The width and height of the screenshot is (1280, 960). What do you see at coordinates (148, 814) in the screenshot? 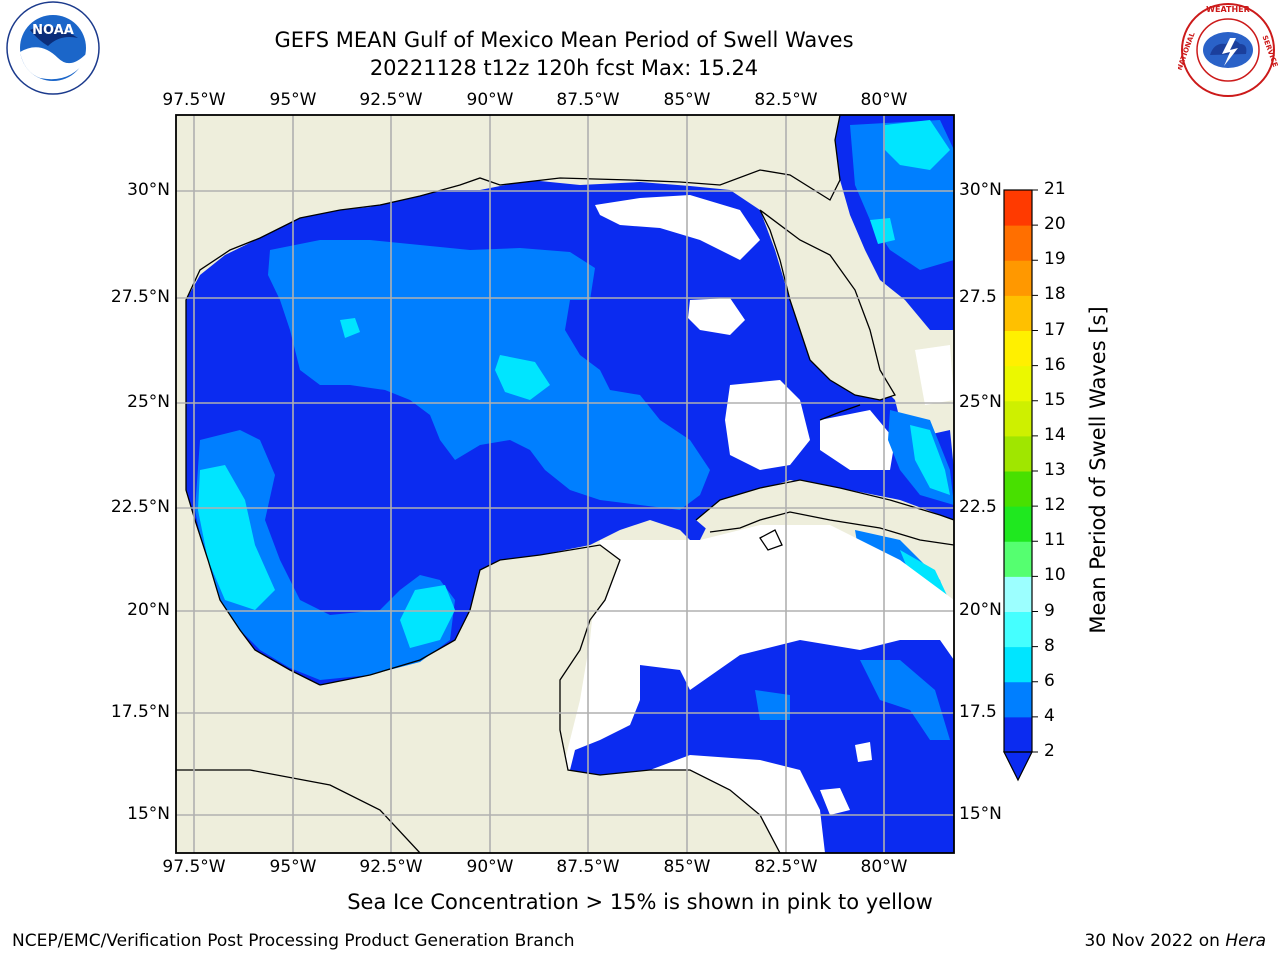
I see `lat-tick-left: 15°N` at bounding box center [148, 814].